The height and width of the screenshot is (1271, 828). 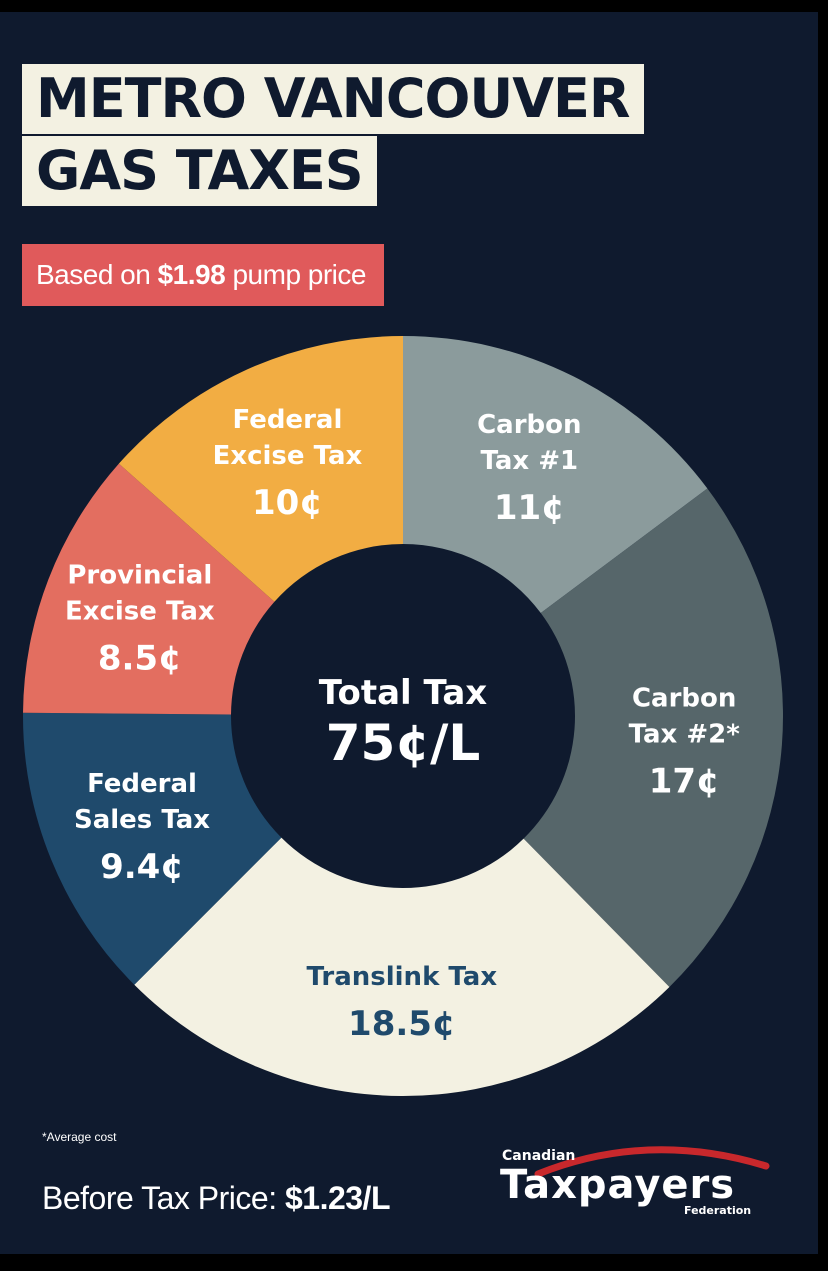 What do you see at coordinates (142, 867) in the screenshot?
I see `slice-value-label: 9.4¢` at bounding box center [142, 867].